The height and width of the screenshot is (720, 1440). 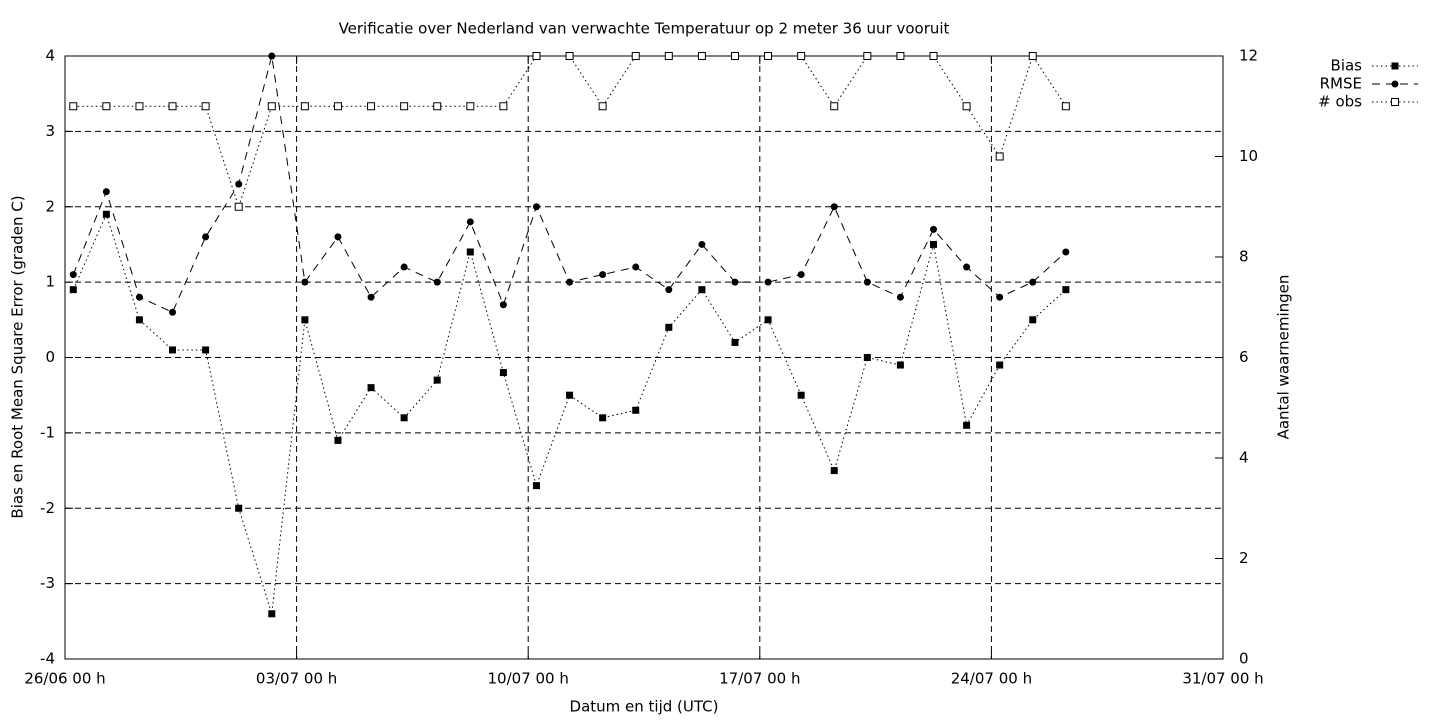 I want to click on legend-label: RMSE, so click(x=1341, y=84).